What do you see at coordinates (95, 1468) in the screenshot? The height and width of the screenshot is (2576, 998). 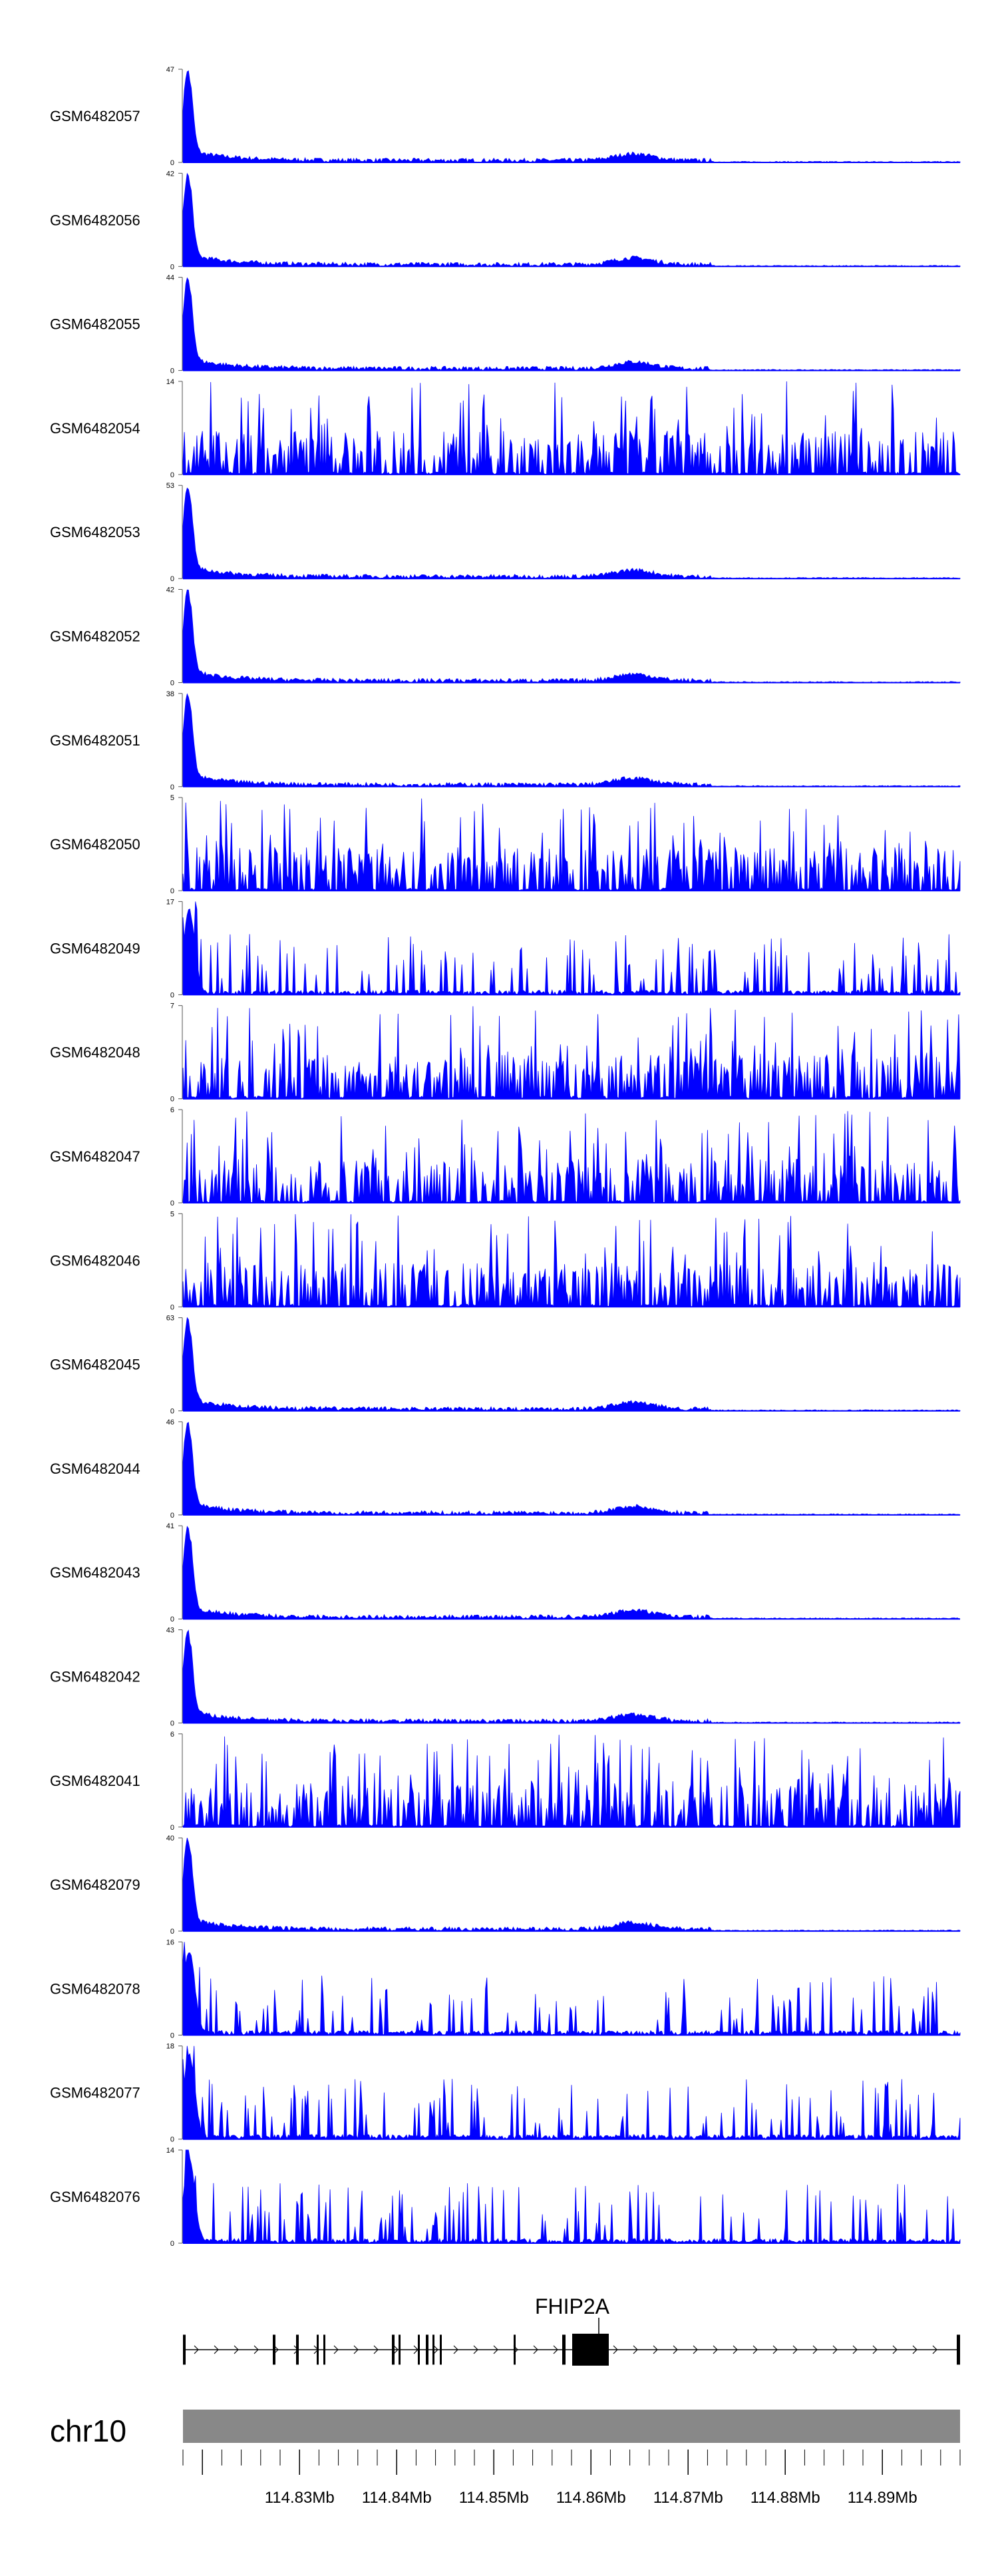 I see `track-label: GSM6482044` at bounding box center [95, 1468].